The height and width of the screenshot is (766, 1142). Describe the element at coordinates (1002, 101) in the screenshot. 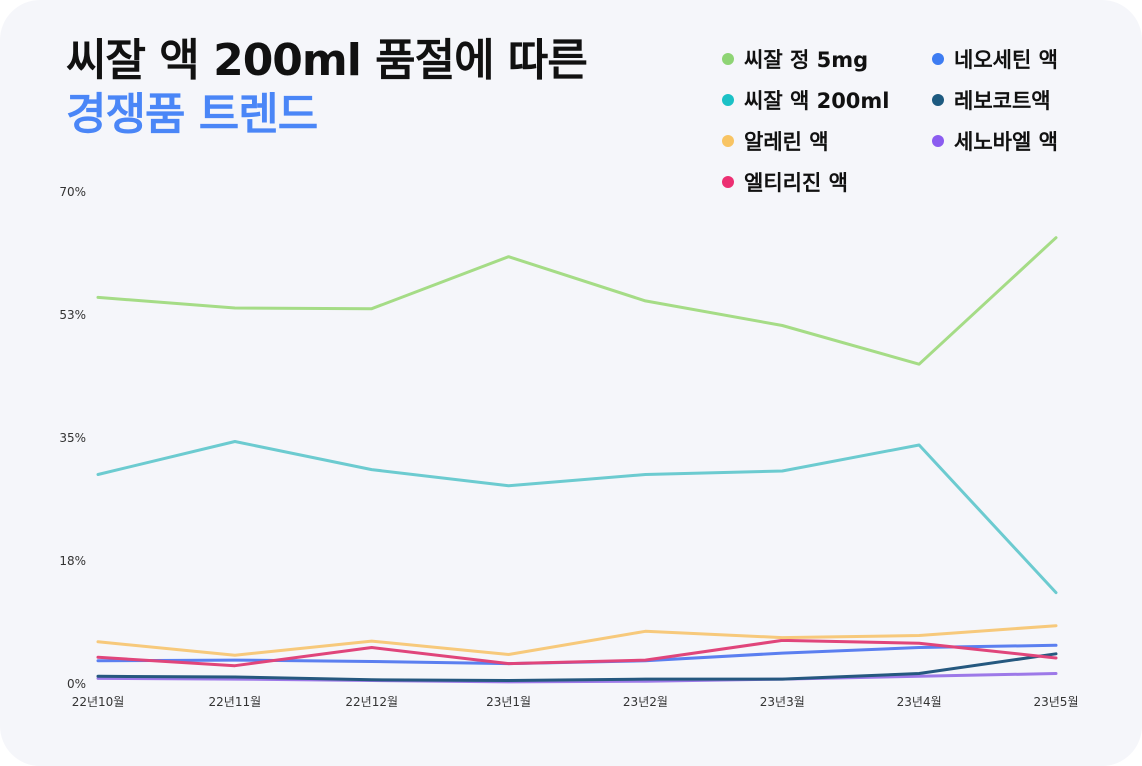

I see `legend-label: 레보코트액` at that location.